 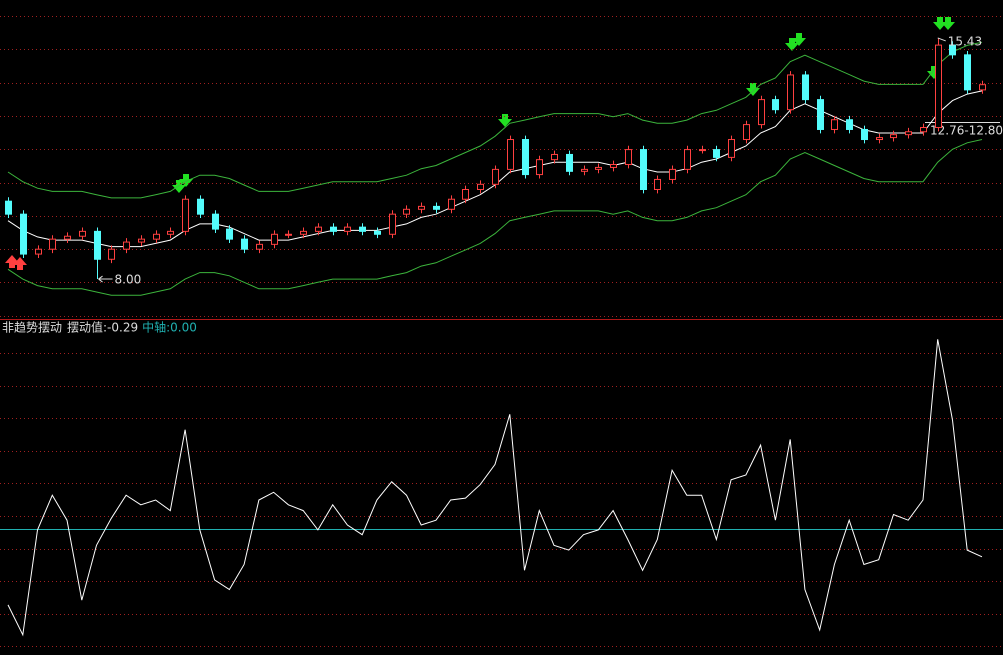 What do you see at coordinates (105, 279) in the screenshot?
I see `low-pointer` at bounding box center [105, 279].